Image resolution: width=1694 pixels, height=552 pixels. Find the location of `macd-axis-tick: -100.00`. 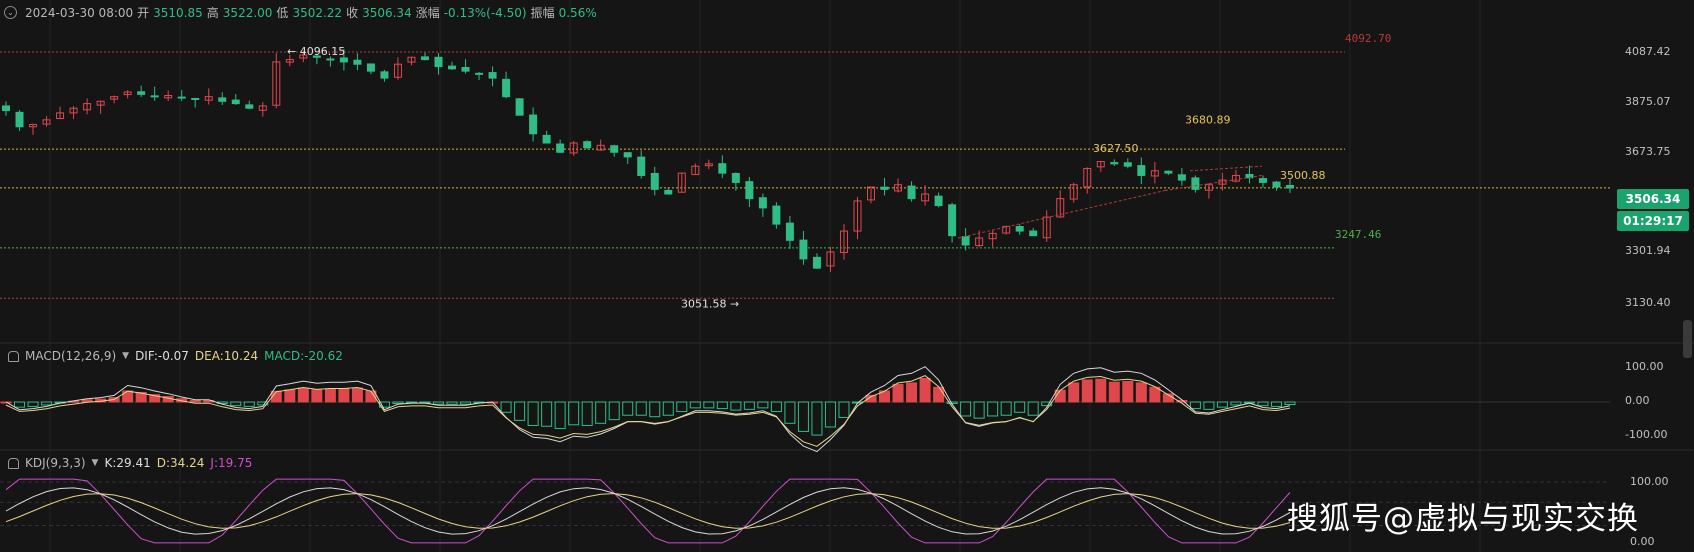

macd-axis-tick: -100.00 is located at coordinates (1646, 434).